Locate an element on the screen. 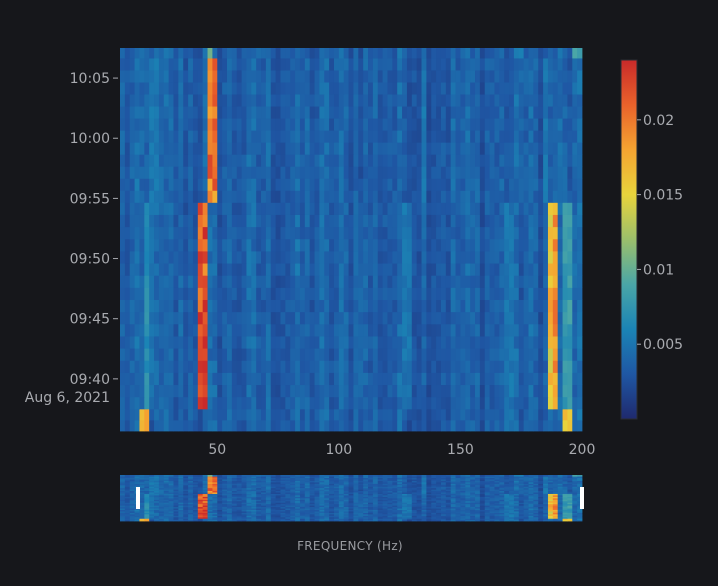 This screenshot has width=718, height=586. range-slider is located at coordinates (352, 498).